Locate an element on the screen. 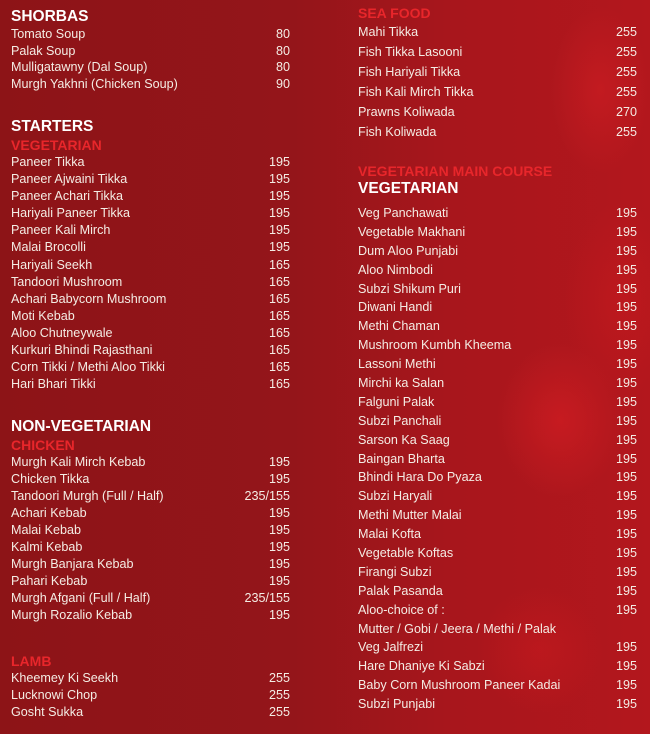 The height and width of the screenshot is (734, 650). menu-item: Methi Chaman 195 is located at coordinates (497, 326).